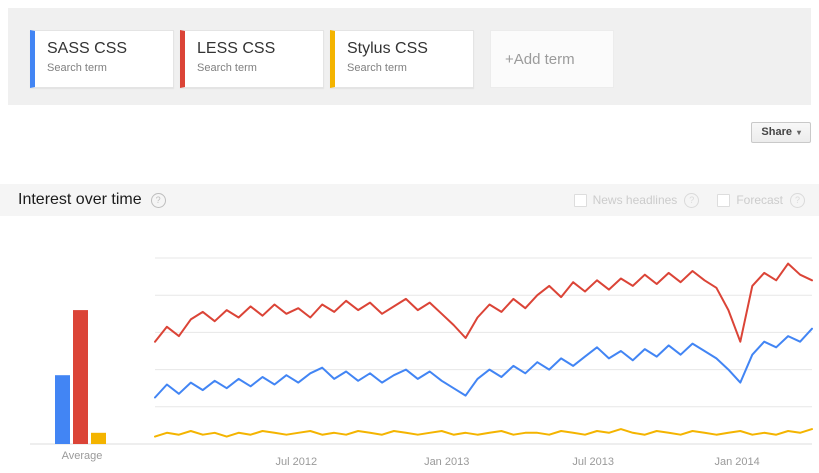 The width and height of the screenshot is (819, 473). Describe the element at coordinates (483, 302) in the screenshot. I see `series-line-less-css` at that location.